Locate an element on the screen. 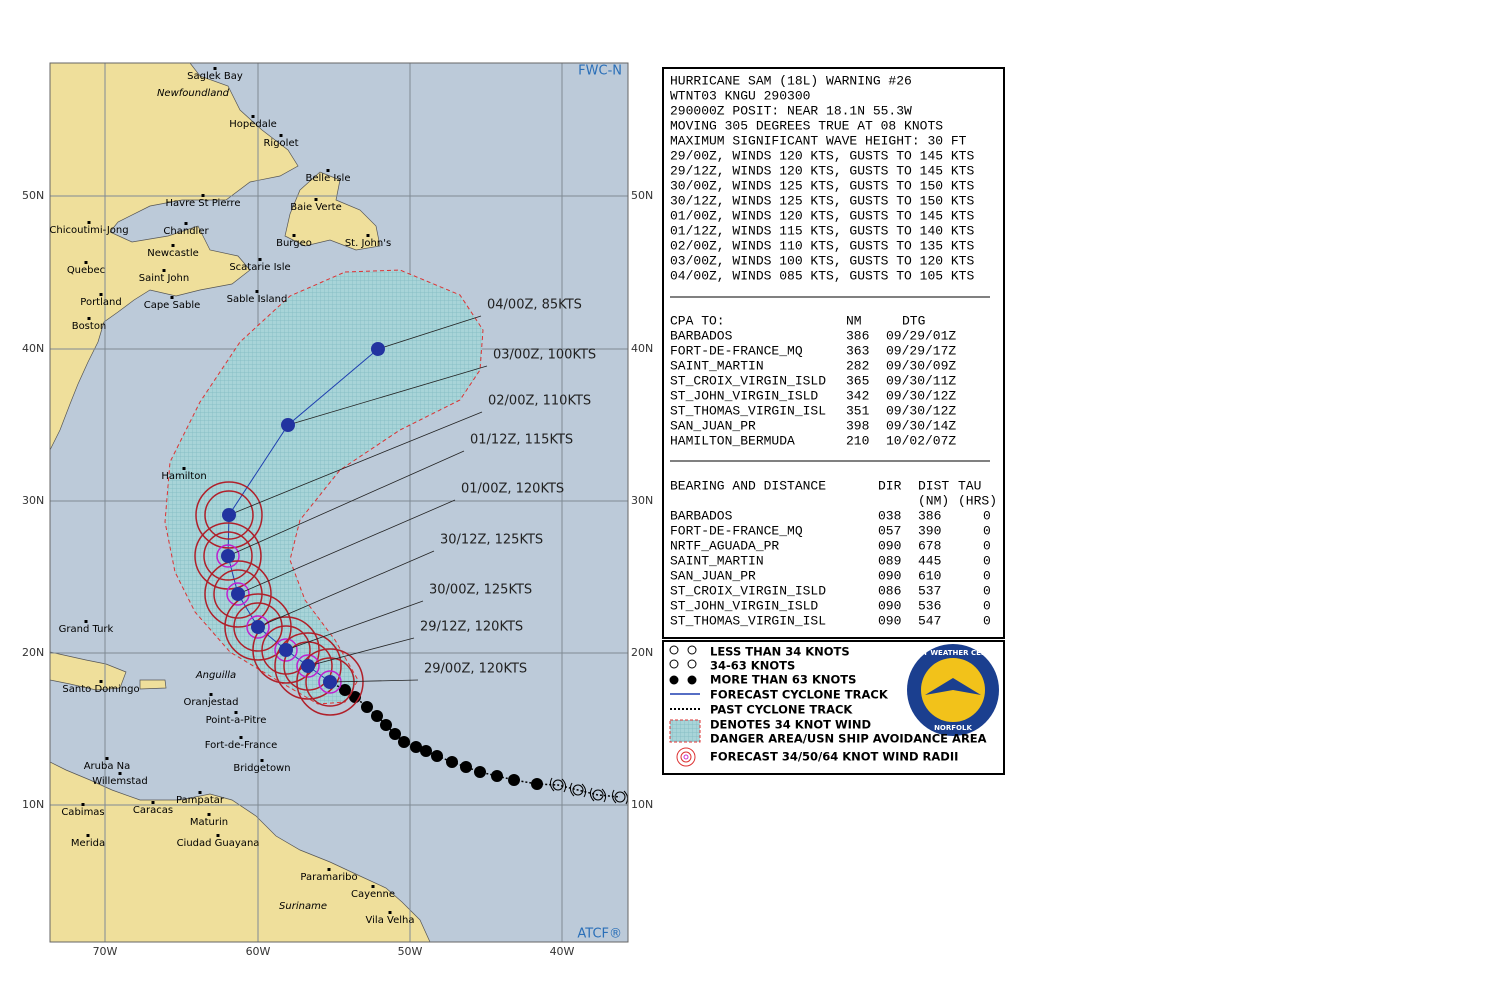 The height and width of the screenshot is (1006, 1501). cpa-cell: 09/29/17Z is located at coordinates (921, 350).